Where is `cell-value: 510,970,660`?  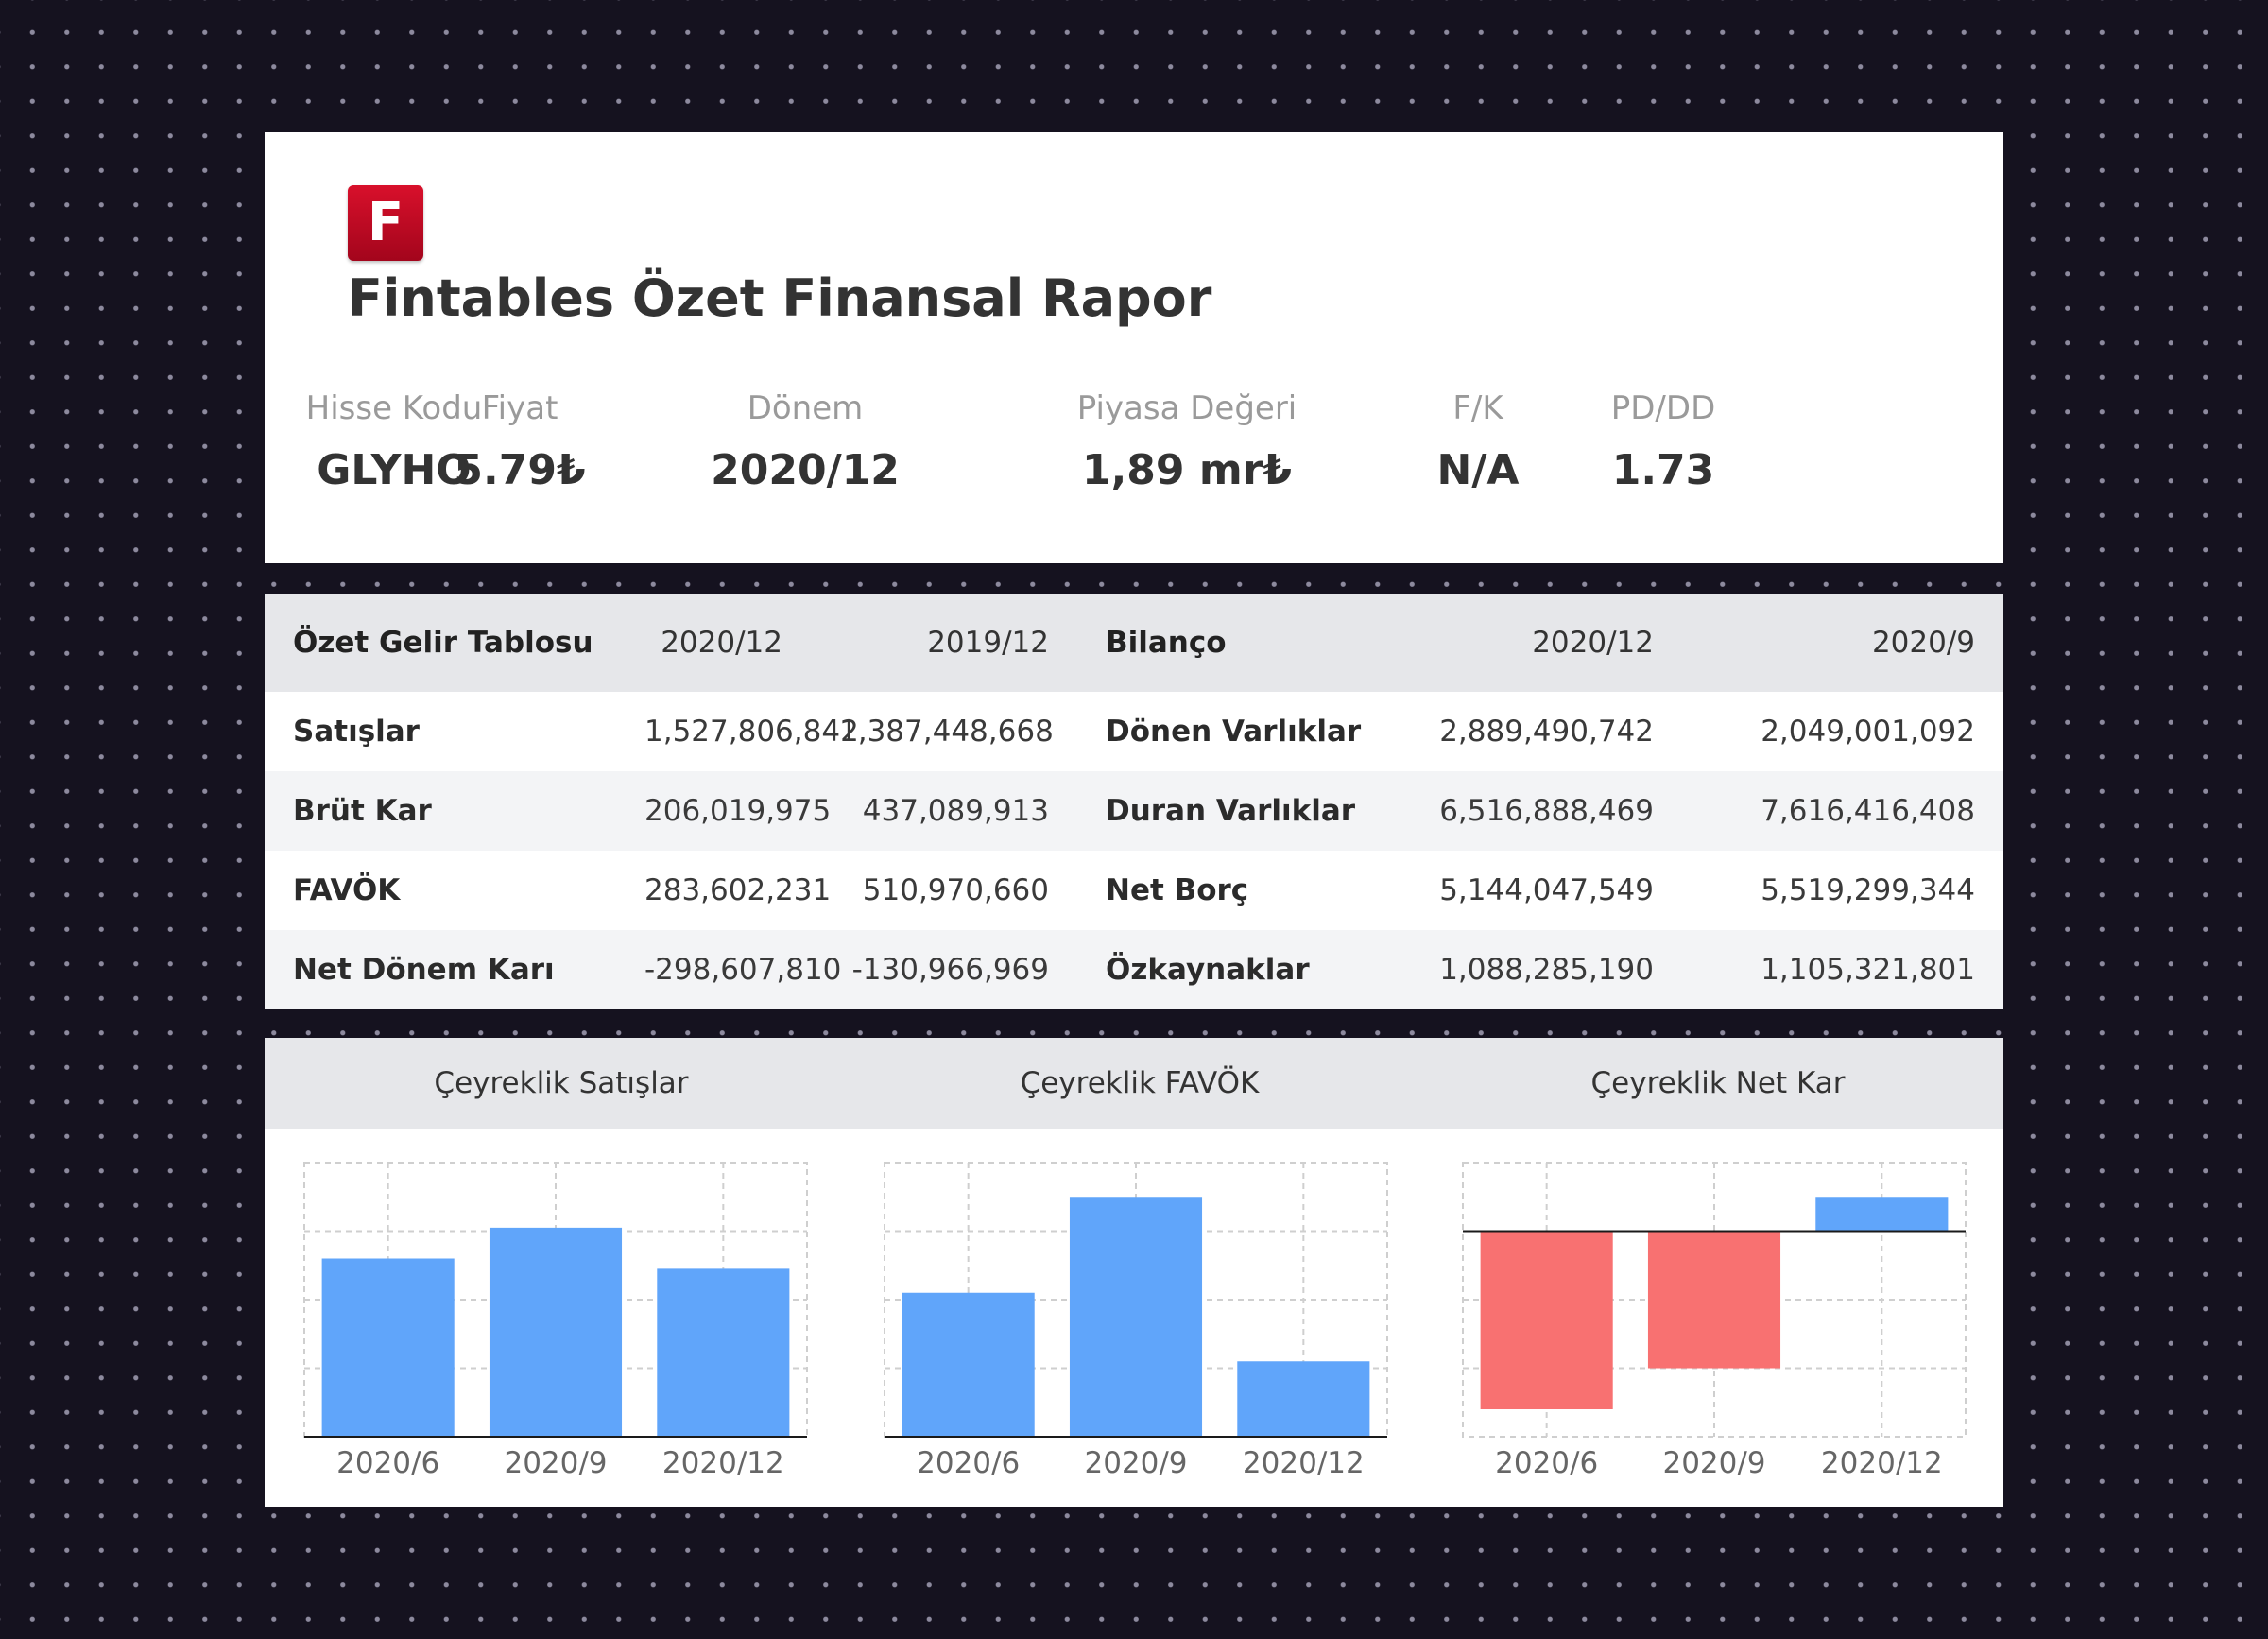 cell-value: 510,970,660 is located at coordinates (955, 890).